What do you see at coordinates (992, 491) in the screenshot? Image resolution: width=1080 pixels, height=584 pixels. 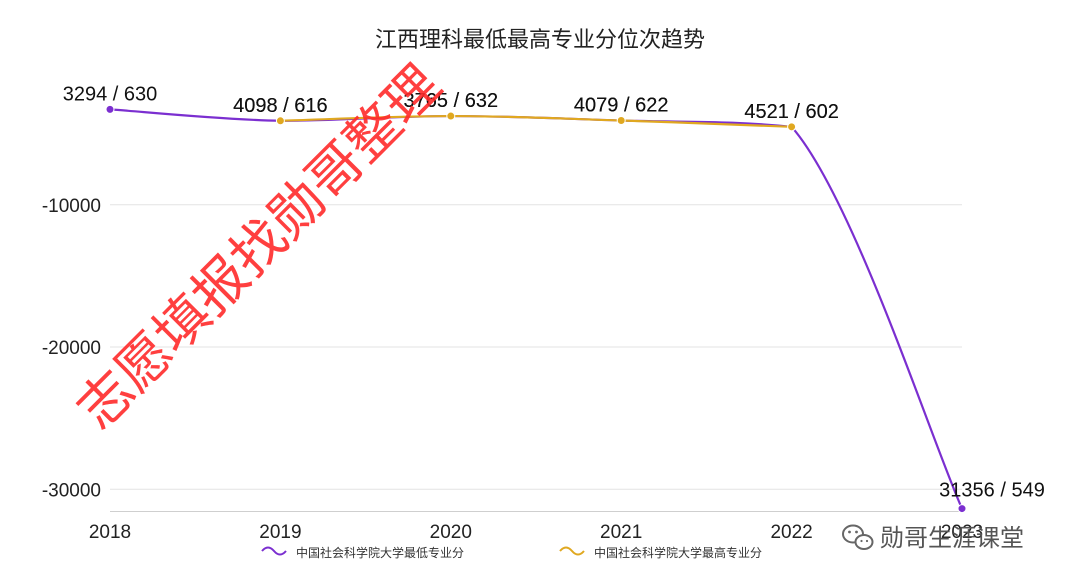 I see `data-label: 31356 / 549` at bounding box center [992, 491].